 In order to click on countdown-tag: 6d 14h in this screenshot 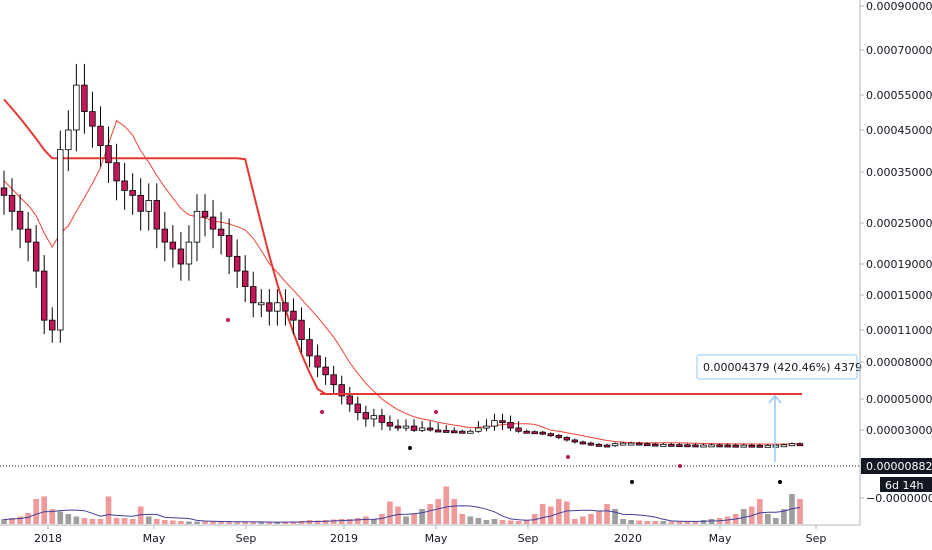, I will do `click(906, 484)`.